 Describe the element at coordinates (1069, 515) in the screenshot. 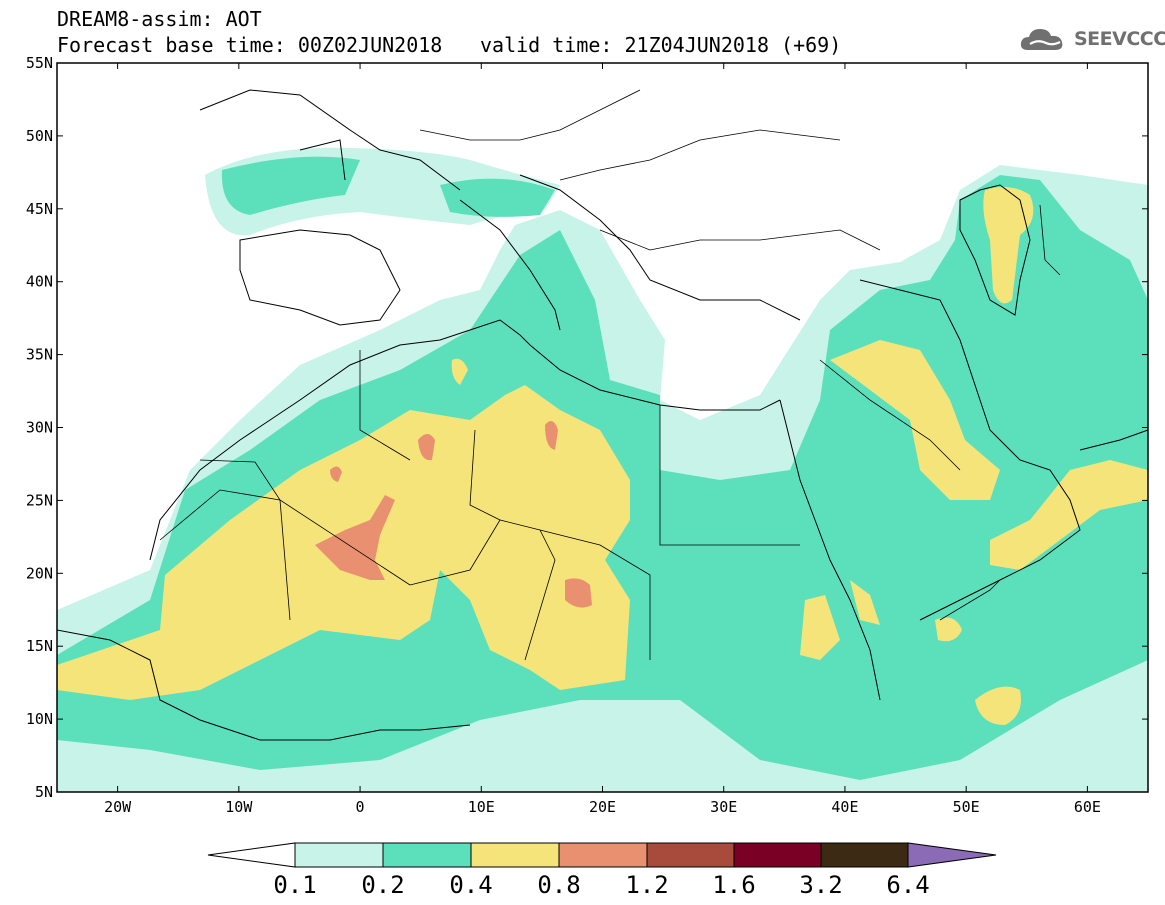

I see `aot-level-0-4-oman` at that location.